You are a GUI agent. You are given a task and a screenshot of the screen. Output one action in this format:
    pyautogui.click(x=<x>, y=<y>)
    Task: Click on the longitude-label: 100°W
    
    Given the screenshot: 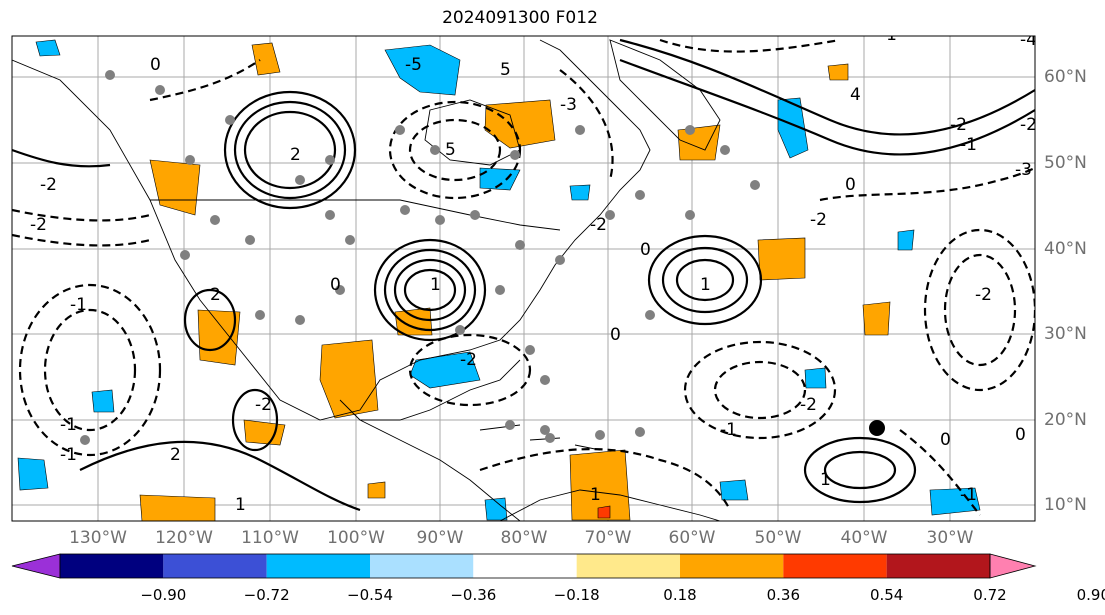 What is the action you would take?
    pyautogui.click(x=356, y=538)
    